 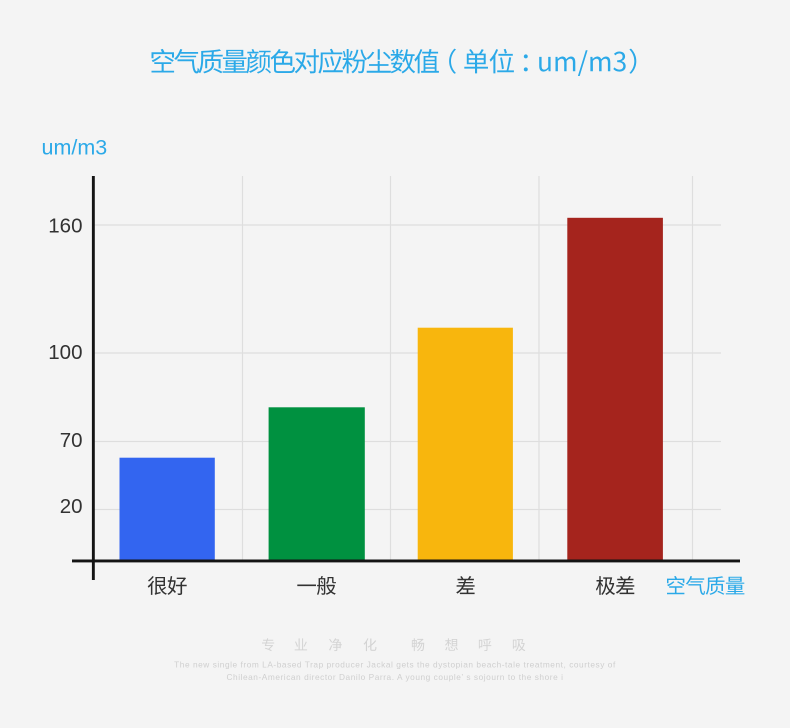 What do you see at coordinates (65, 226) in the screenshot?
I see `svg-text: 160` at bounding box center [65, 226].